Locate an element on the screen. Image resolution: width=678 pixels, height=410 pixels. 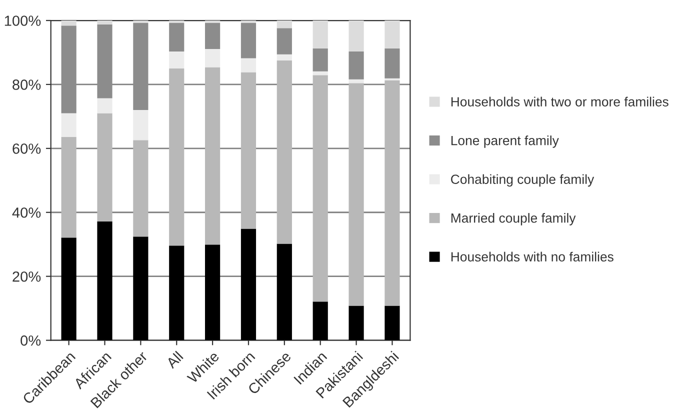
x-tick-label: All is located at coordinates (174, 359).